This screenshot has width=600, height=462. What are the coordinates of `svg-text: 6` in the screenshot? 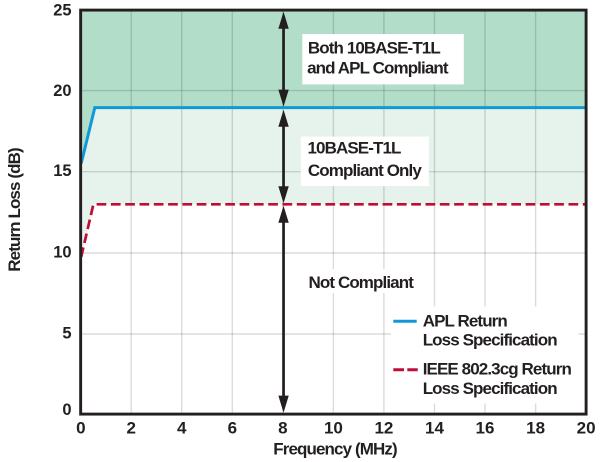 It's located at (232, 428).